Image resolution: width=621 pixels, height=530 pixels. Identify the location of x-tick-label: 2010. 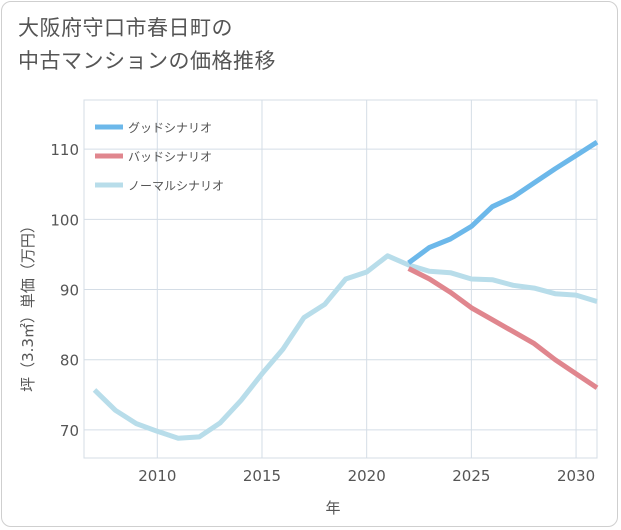
(157, 476).